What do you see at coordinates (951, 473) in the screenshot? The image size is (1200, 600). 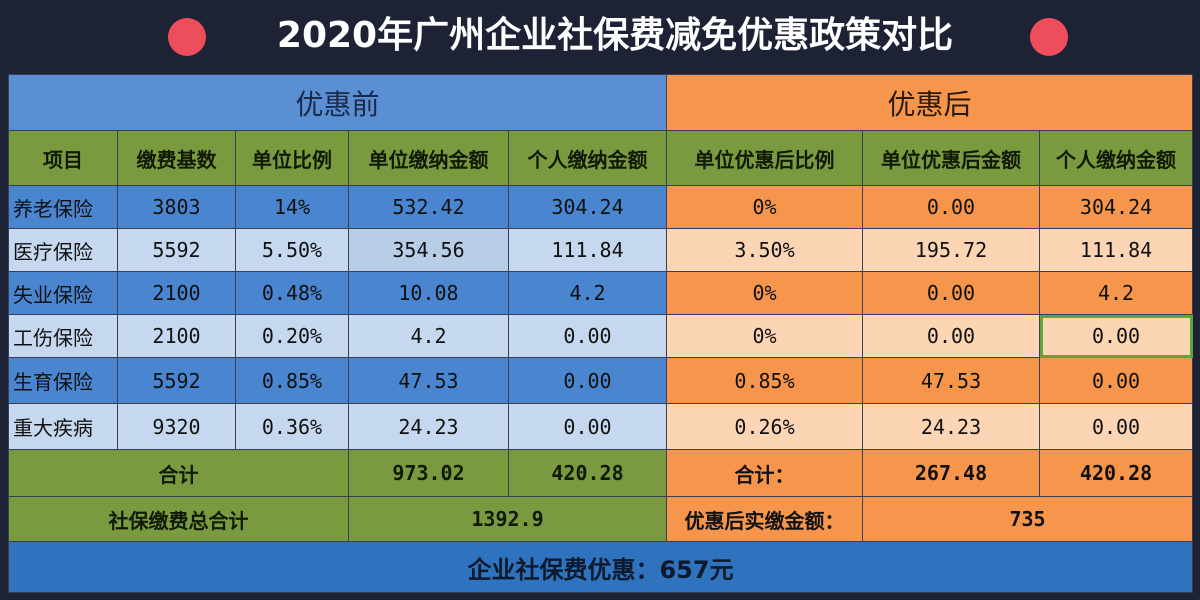 I see `subtotal-after-amount: 267.48` at bounding box center [951, 473].